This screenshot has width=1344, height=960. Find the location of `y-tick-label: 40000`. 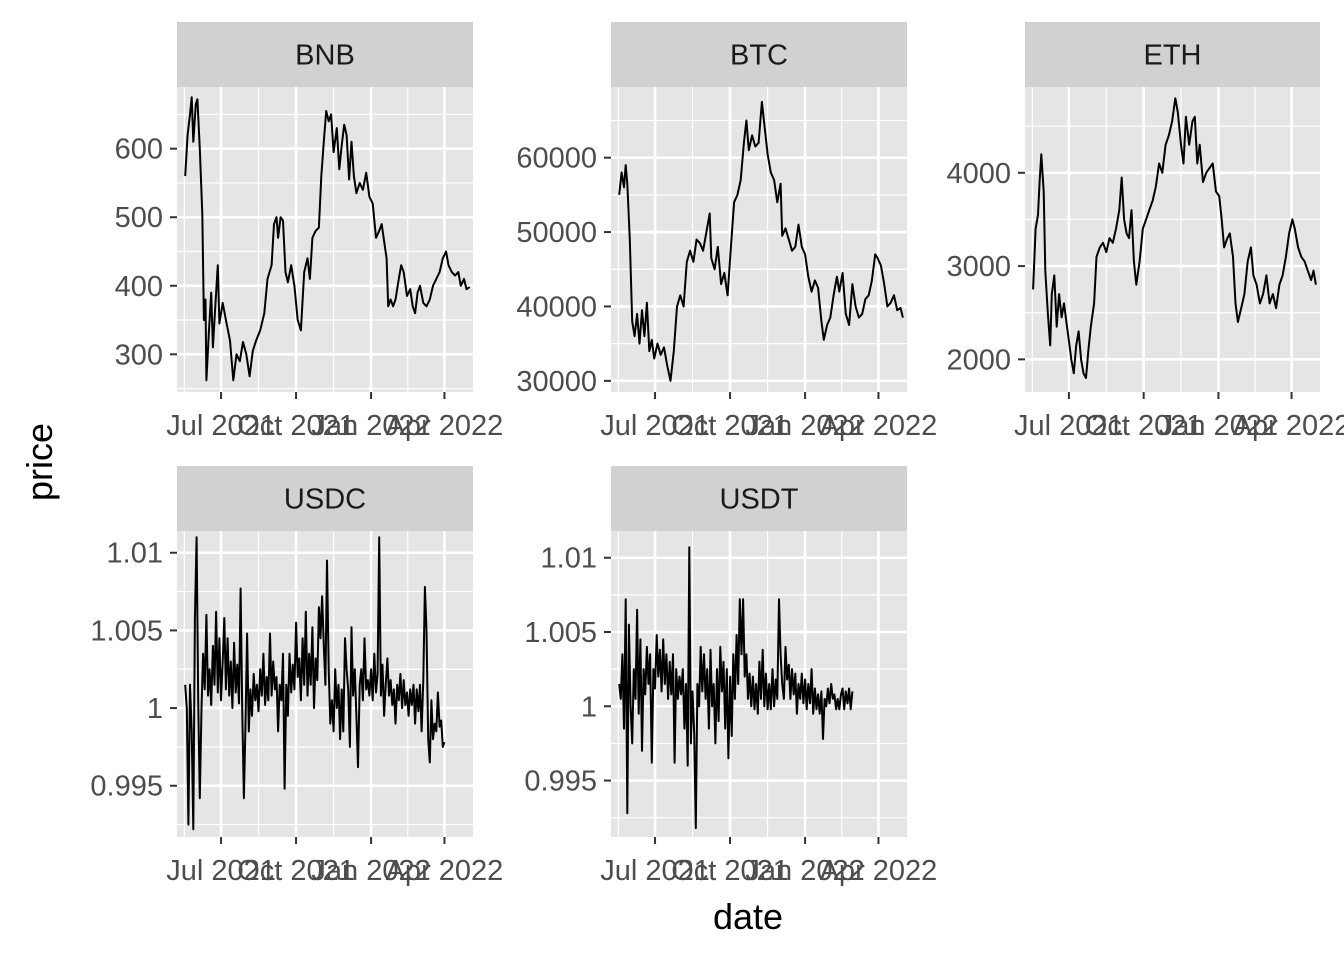

y-tick-label: 40000 is located at coordinates (556, 307).